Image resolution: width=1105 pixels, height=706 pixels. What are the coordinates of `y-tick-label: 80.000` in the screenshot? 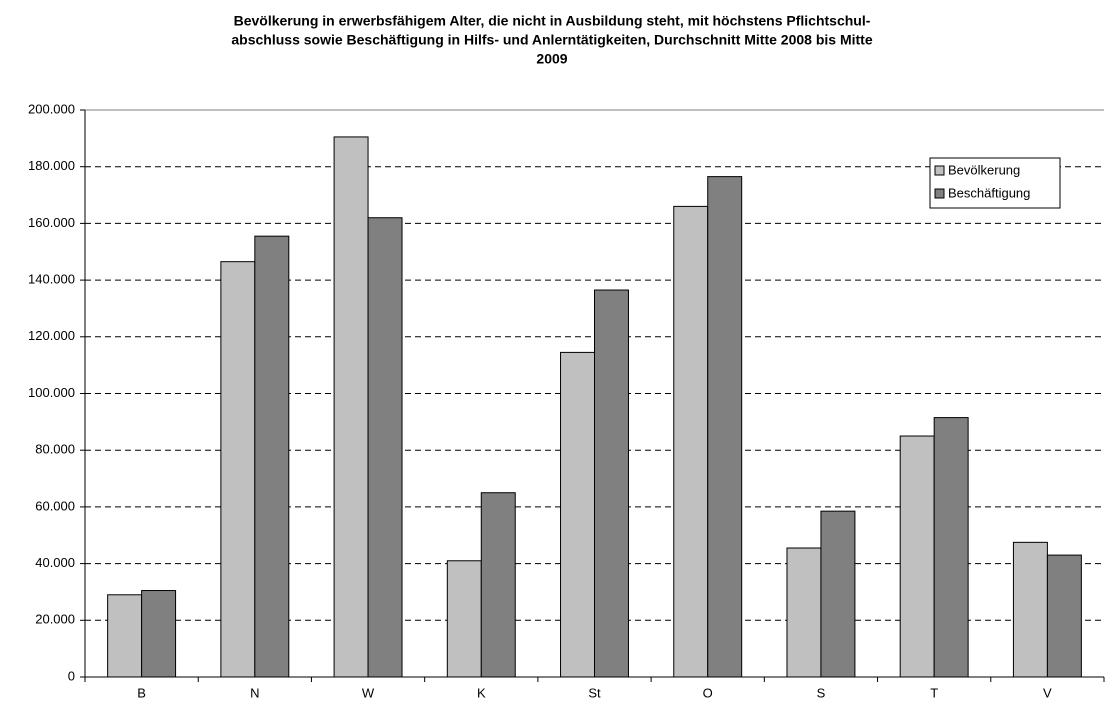 It's located at (55, 449).